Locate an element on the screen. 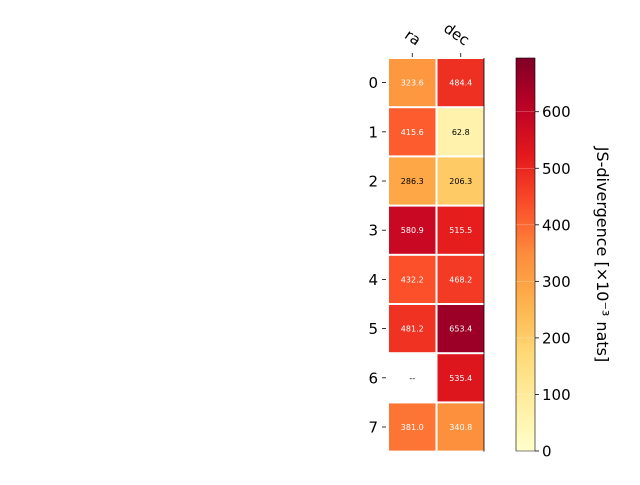  cell-value-label: 481.2 is located at coordinates (412, 329).